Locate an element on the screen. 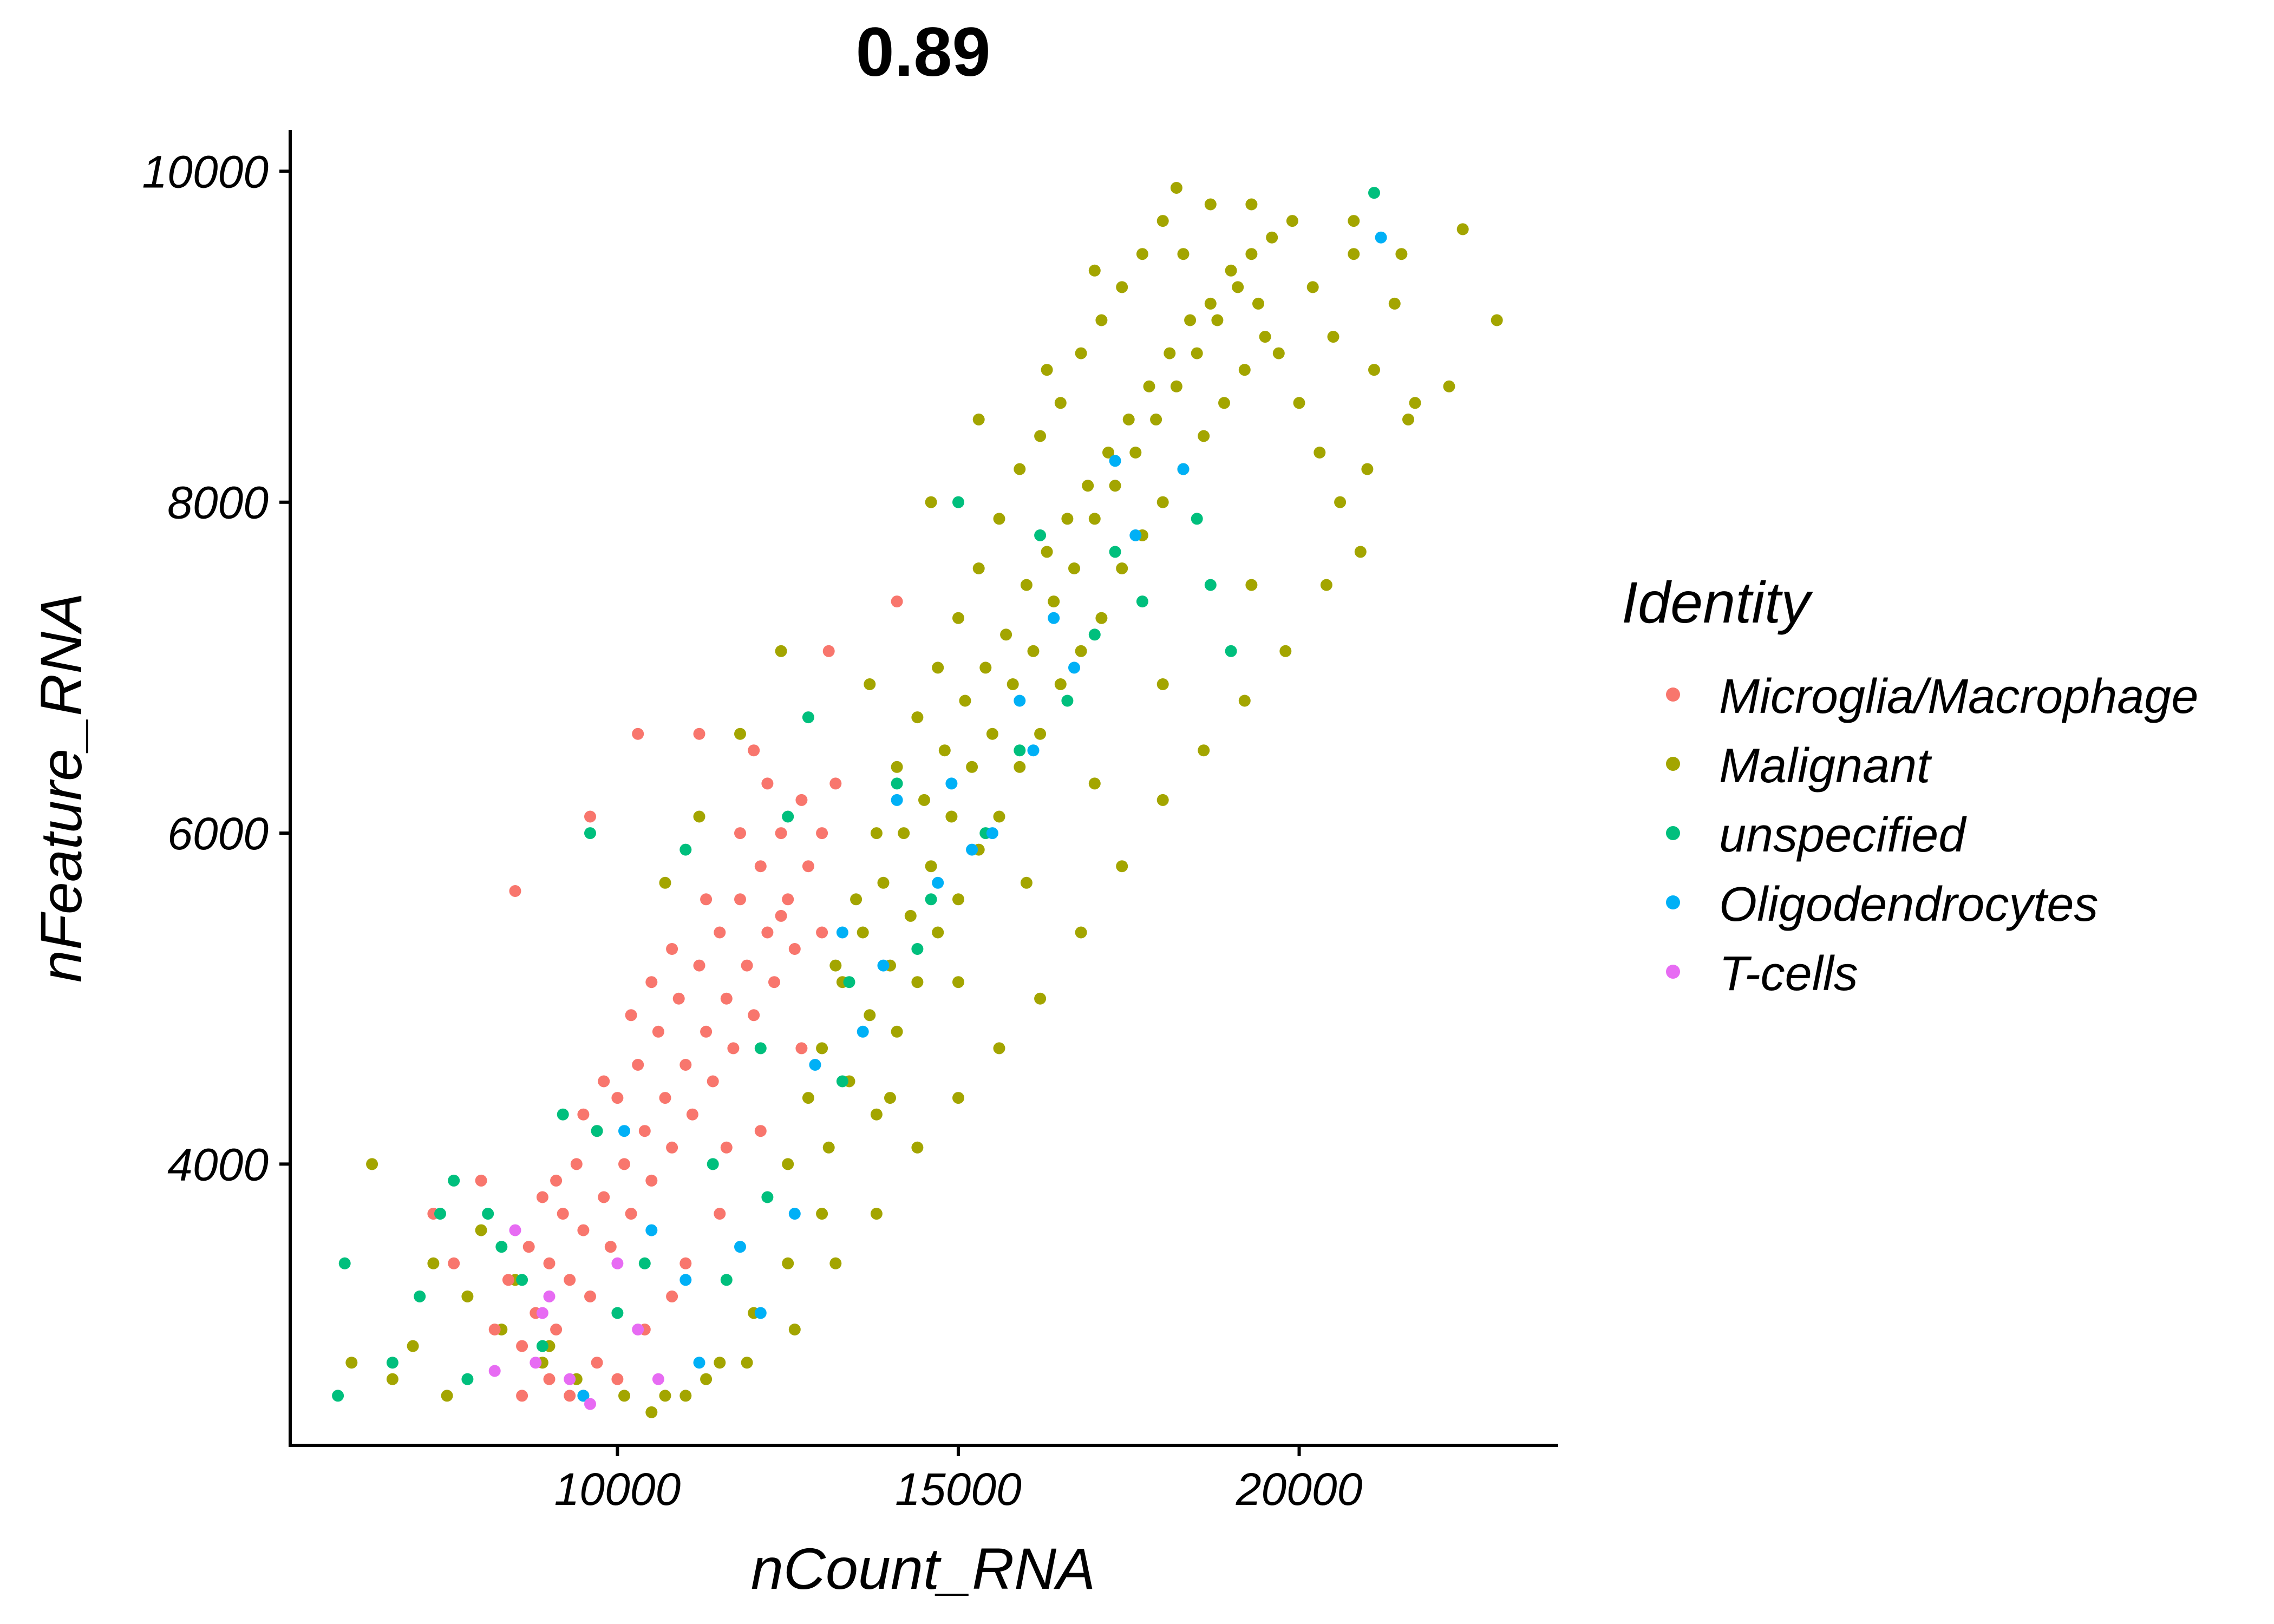 This screenshot has height=1624, width=2274. y-tick-label: 4000 is located at coordinates (218, 1164).